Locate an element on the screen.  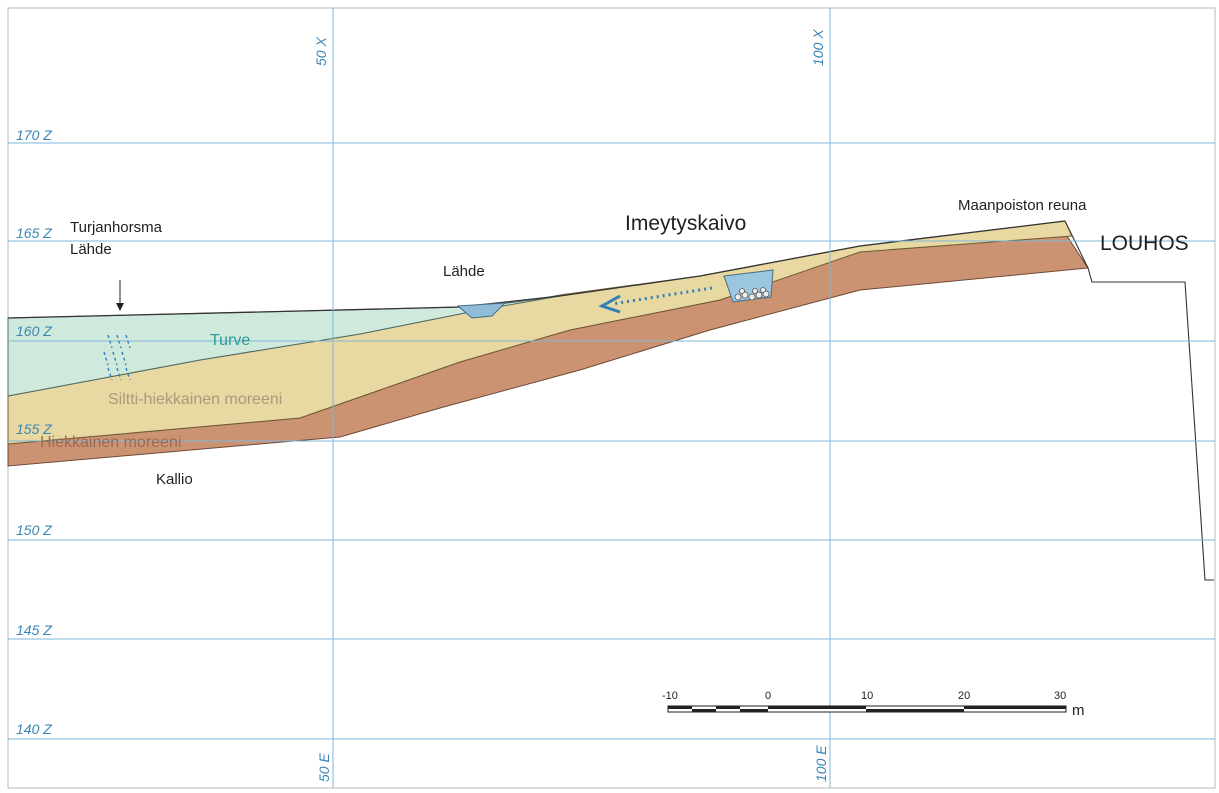
well-gravel is located at coordinates (752, 294).